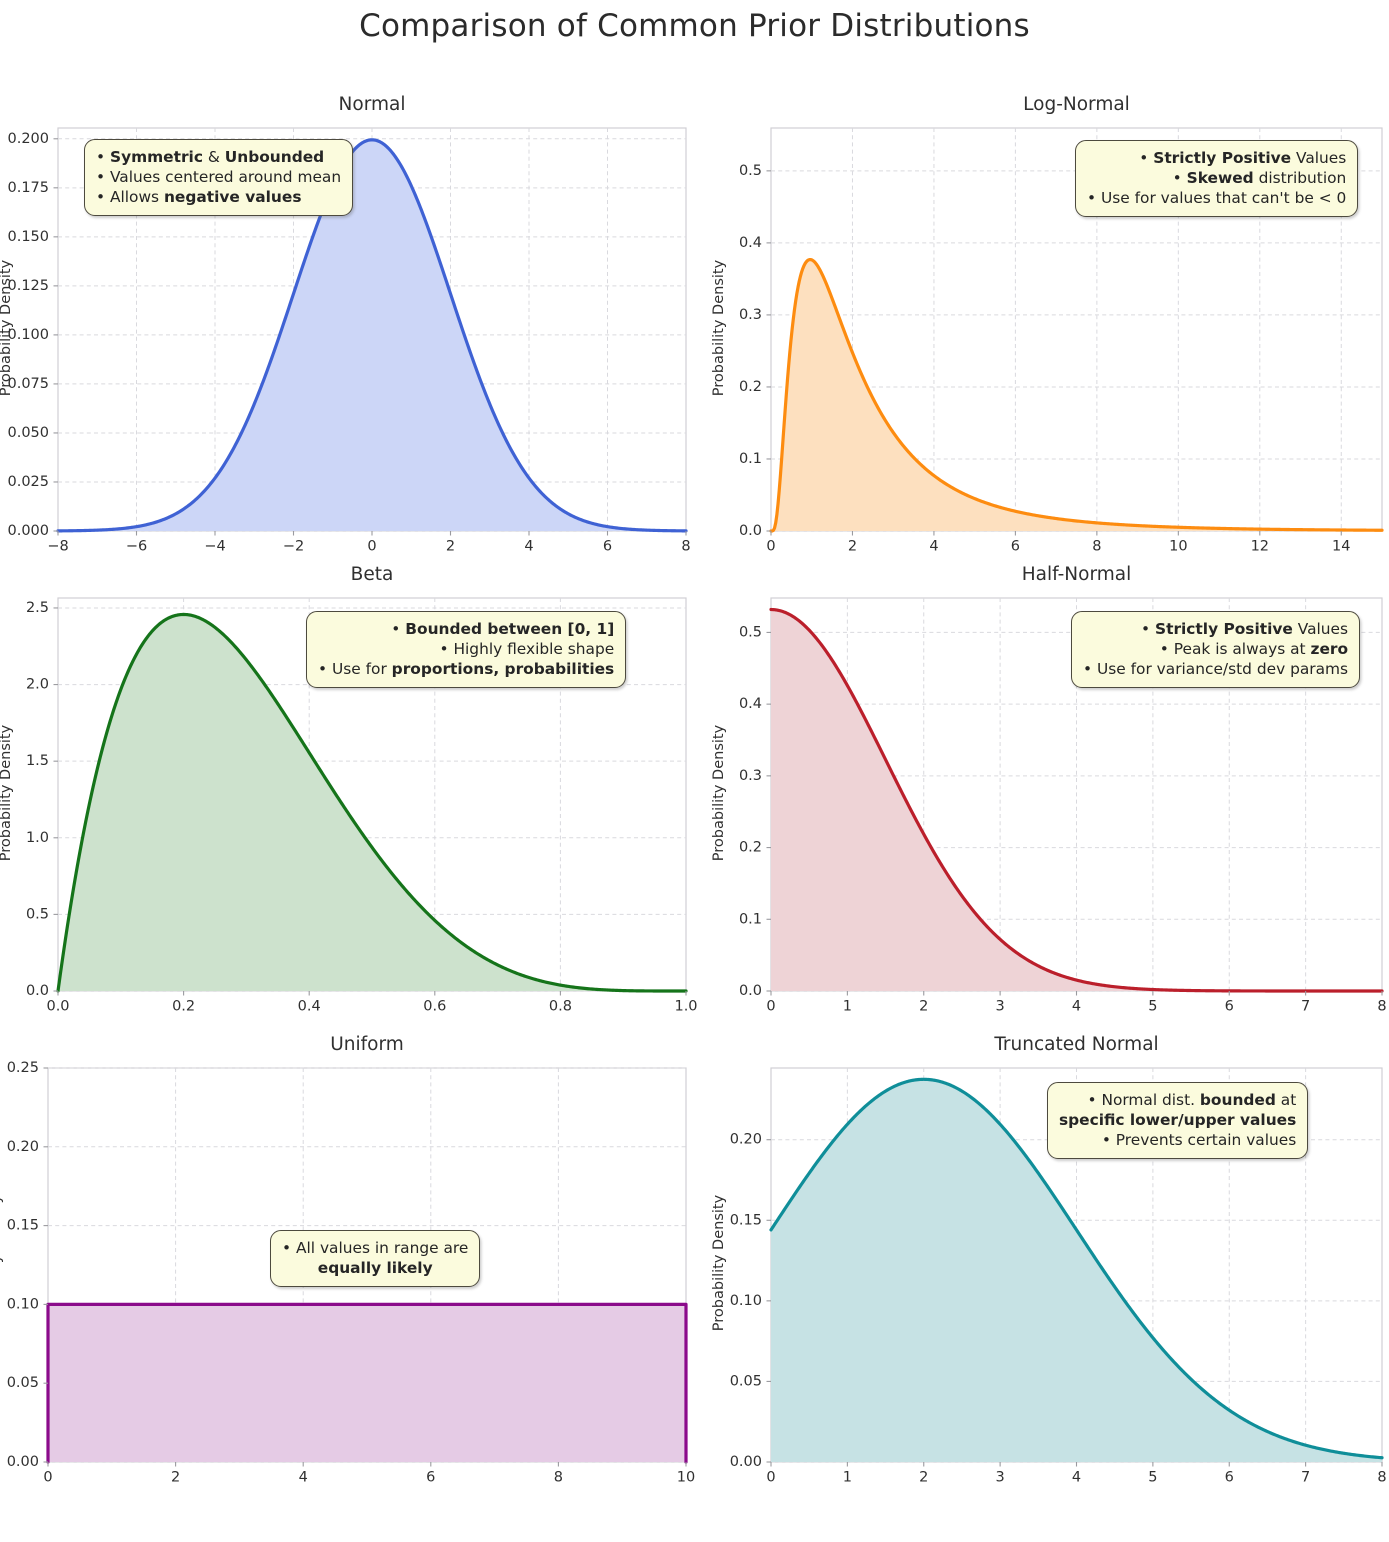  I want to click on annotation-line: • All values in range are, so click(375, 1248).